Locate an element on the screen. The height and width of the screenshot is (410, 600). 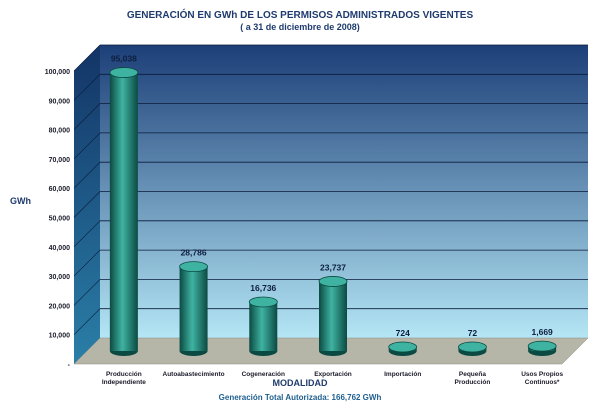
y-tick-label: - is located at coordinates (69, 365).